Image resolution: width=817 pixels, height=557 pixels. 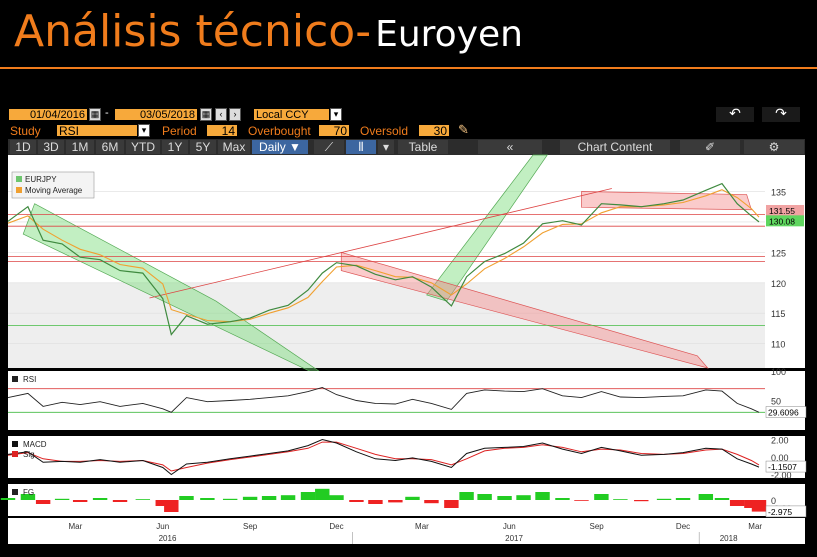 What do you see at coordinates (406, 457) in the screenshot?
I see `macd-panel-bg` at bounding box center [406, 457].